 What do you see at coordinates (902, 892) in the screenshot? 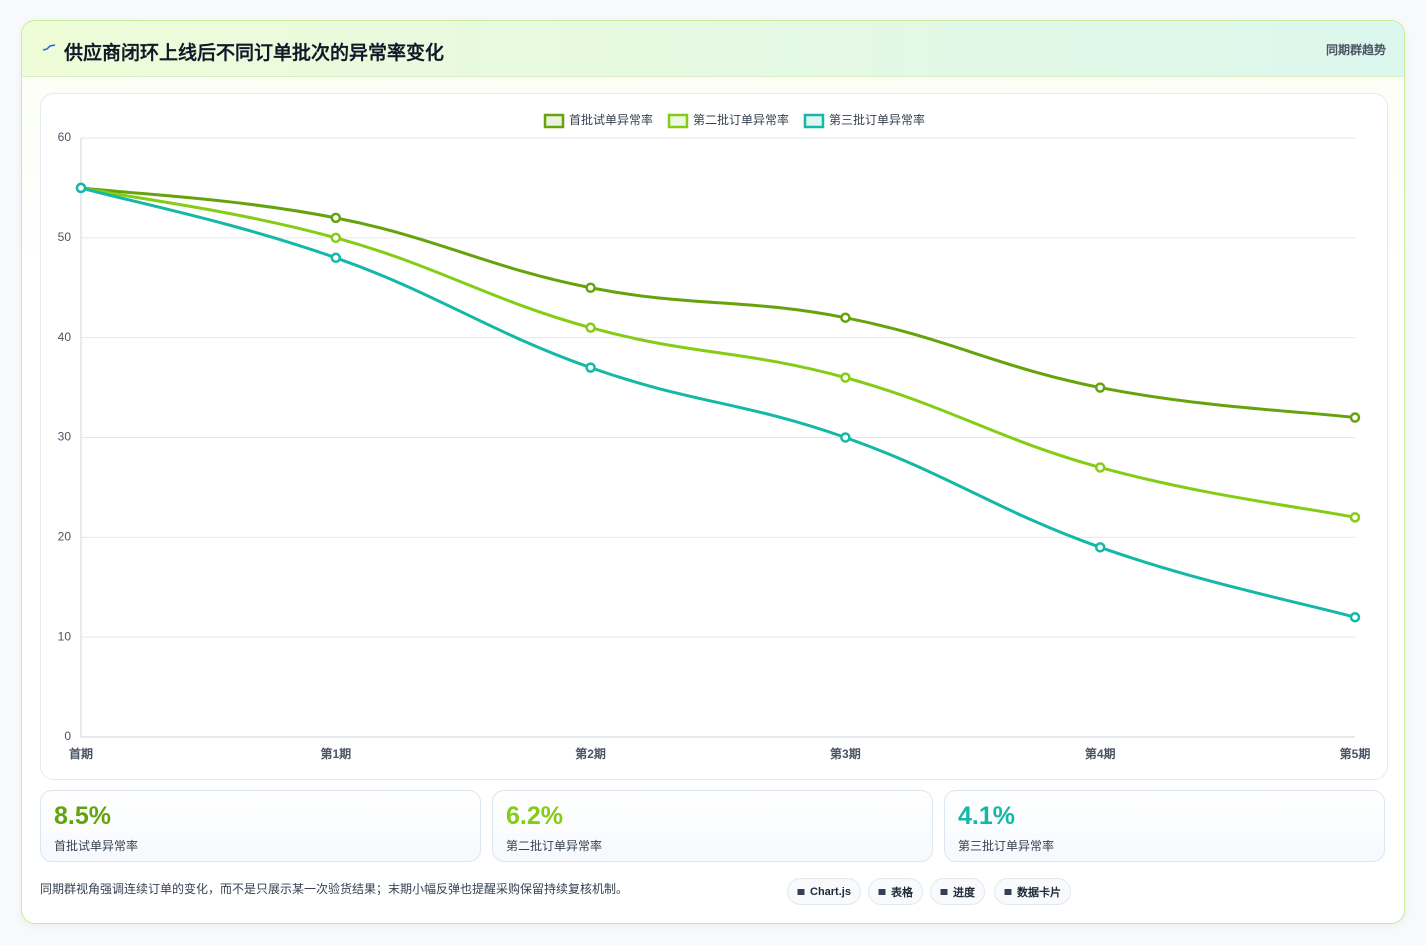
I see `button-label: 表格` at bounding box center [902, 892].